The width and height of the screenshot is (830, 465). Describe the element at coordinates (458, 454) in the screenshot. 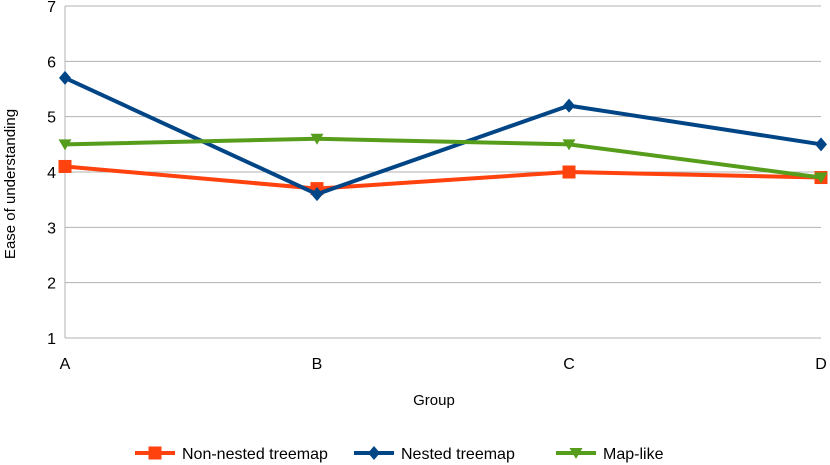

I see `legend-label: Nested treemap` at that location.